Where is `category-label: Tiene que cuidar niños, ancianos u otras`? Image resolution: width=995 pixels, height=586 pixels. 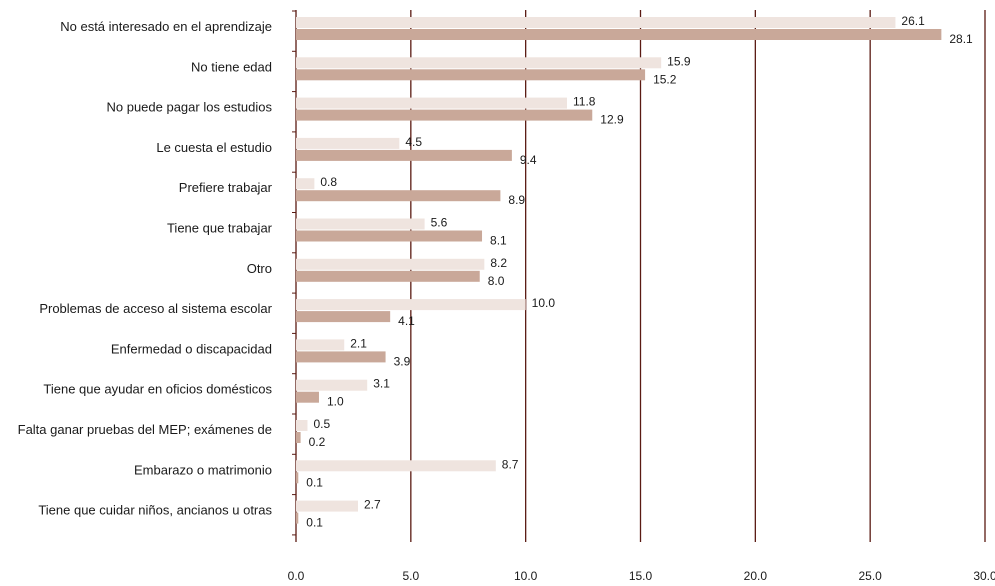
category-label: Tiene que cuidar niños, ancianos u otras is located at coordinates (155, 510).